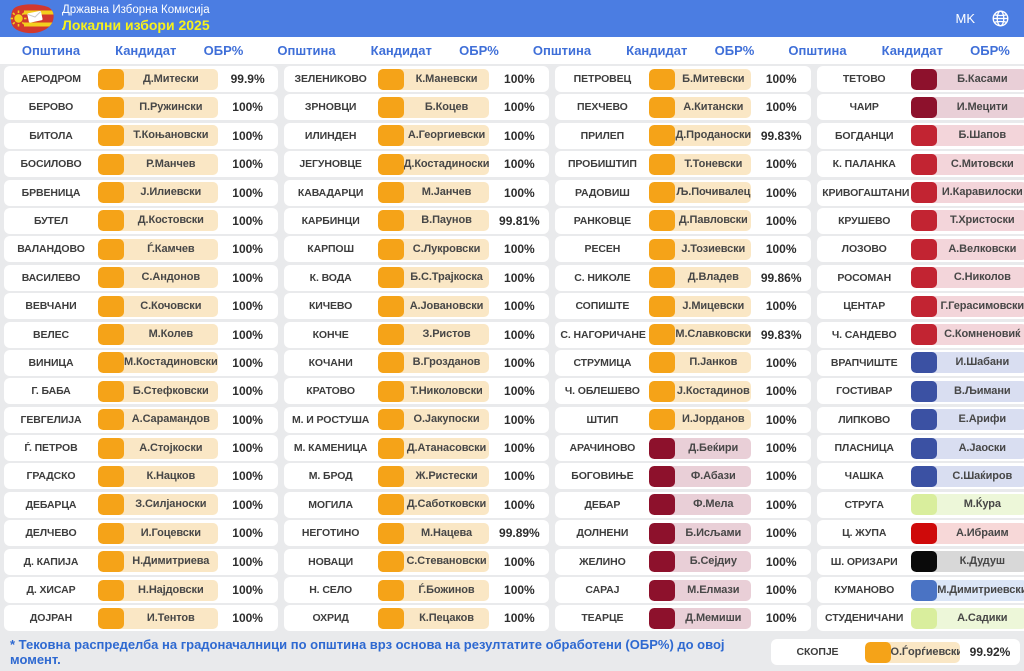 This screenshot has width=1024, height=671. Describe the element at coordinates (141, 334) in the screenshot. I see `table-row: ВЕЛЕС М.Колев 100%` at that location.